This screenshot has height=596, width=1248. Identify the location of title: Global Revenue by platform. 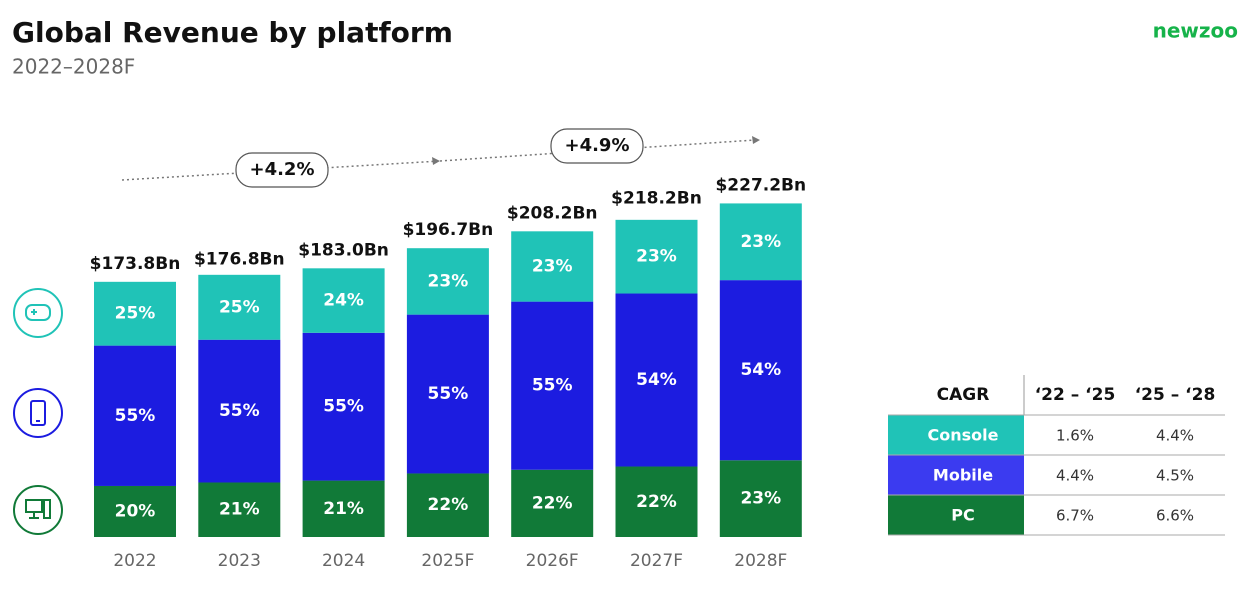
(232, 32).